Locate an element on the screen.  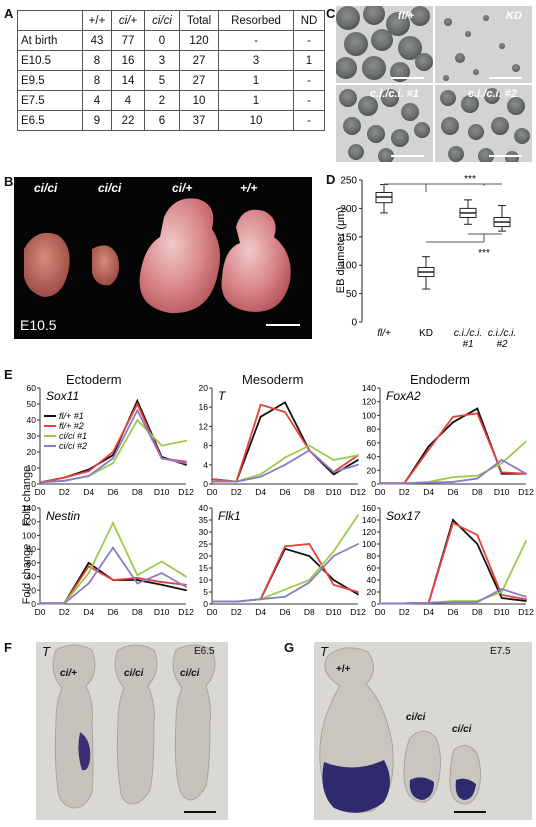
y-tick-label: 50 is located at coordinates (32, 404).